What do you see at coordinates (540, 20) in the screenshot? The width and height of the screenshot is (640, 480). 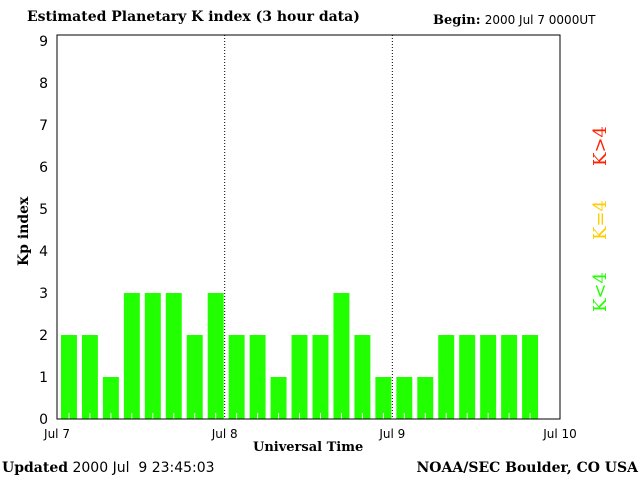 I see `begin-value: 2000 Jul 7 0000UT` at bounding box center [540, 20].